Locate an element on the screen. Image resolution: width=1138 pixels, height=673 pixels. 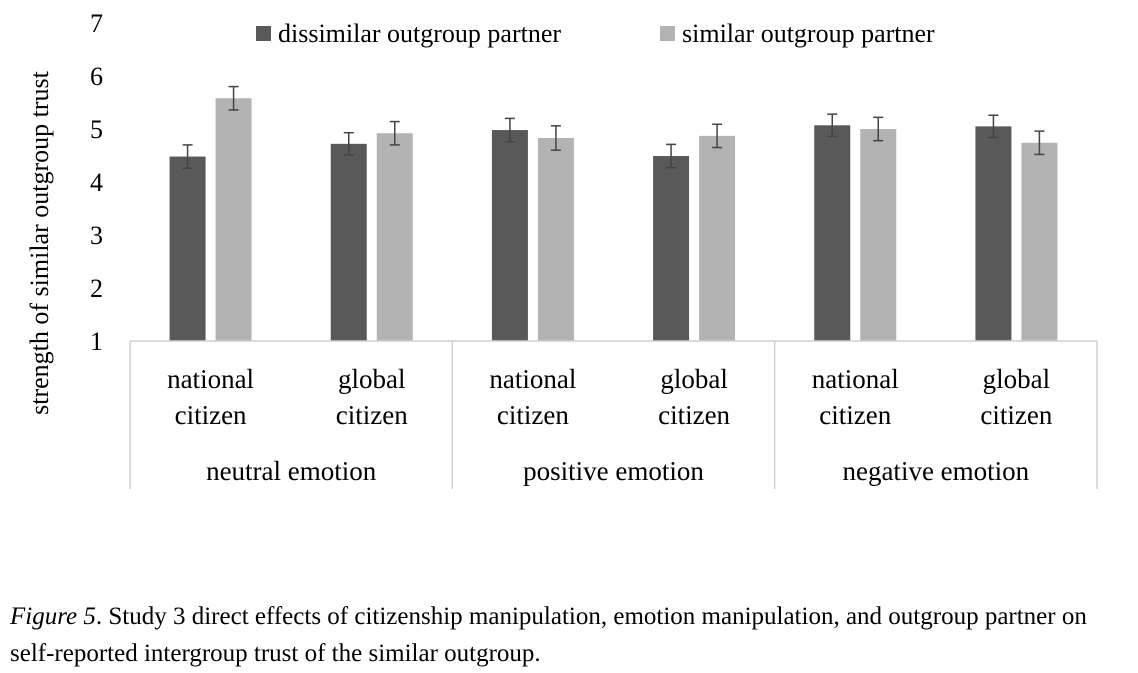
group-label: neutral emotion is located at coordinates (291, 471).